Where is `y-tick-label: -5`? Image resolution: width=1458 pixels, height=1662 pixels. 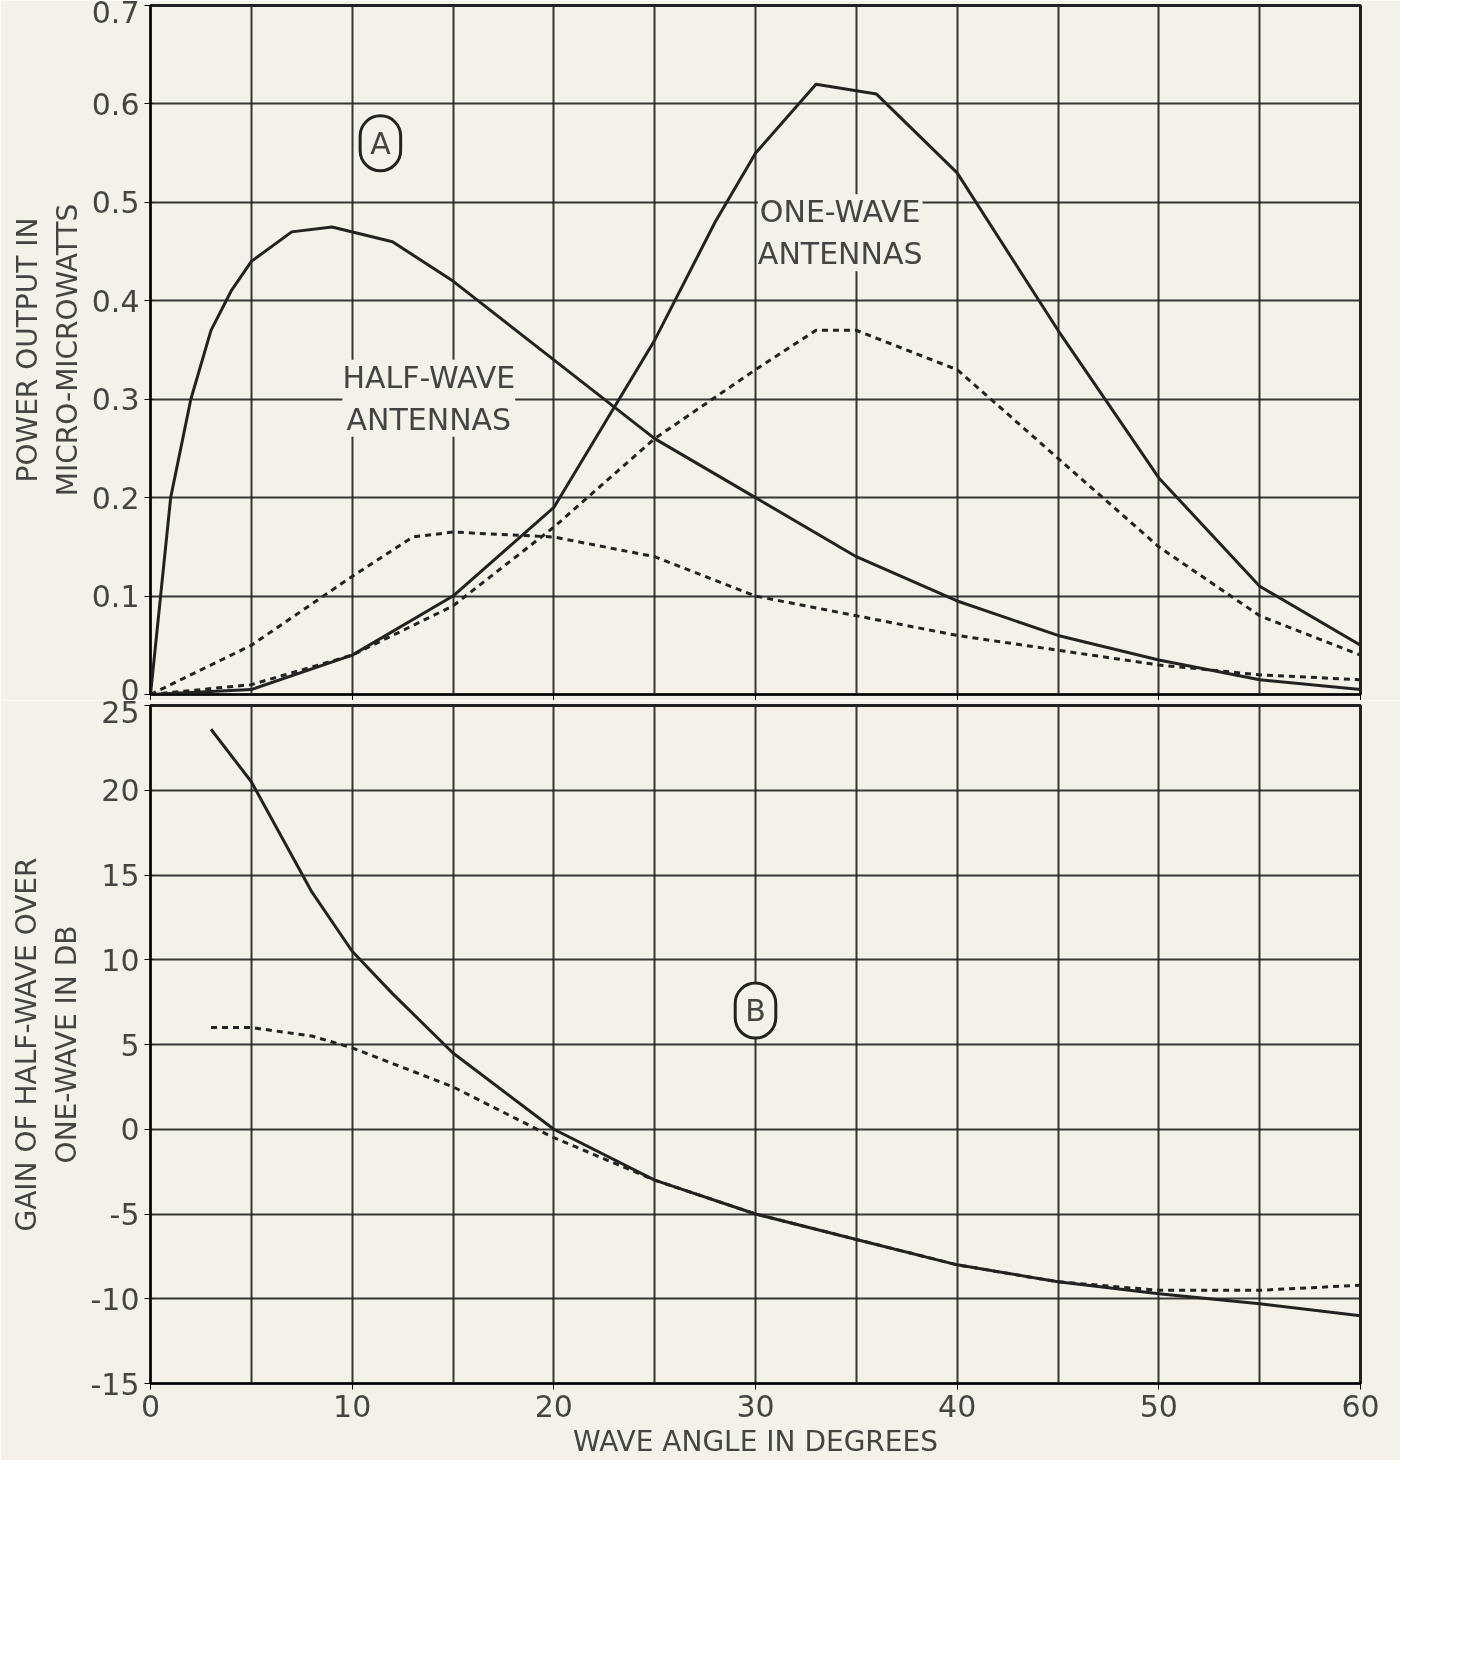
y-tick-label: -5 is located at coordinates (124, 1214).